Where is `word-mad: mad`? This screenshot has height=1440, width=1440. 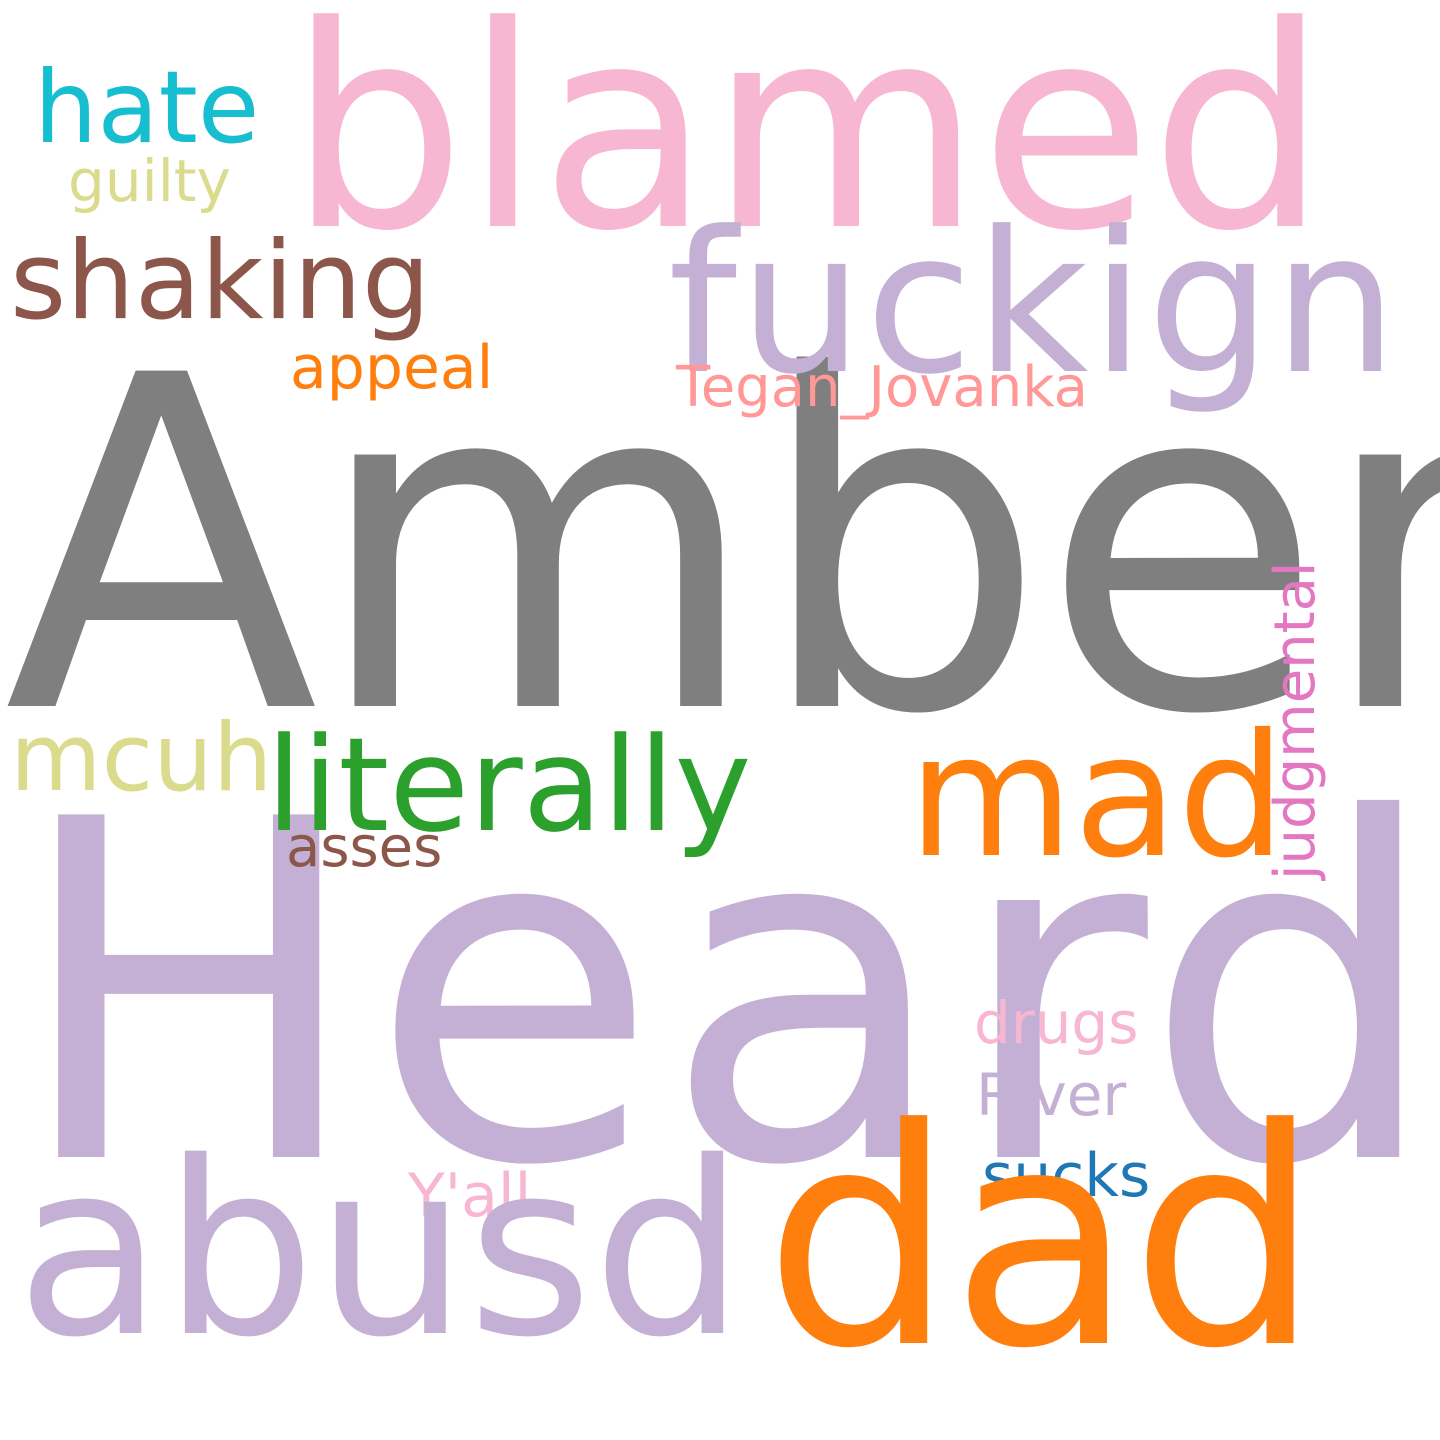
word-mad: mad is located at coordinates (1097, 797).